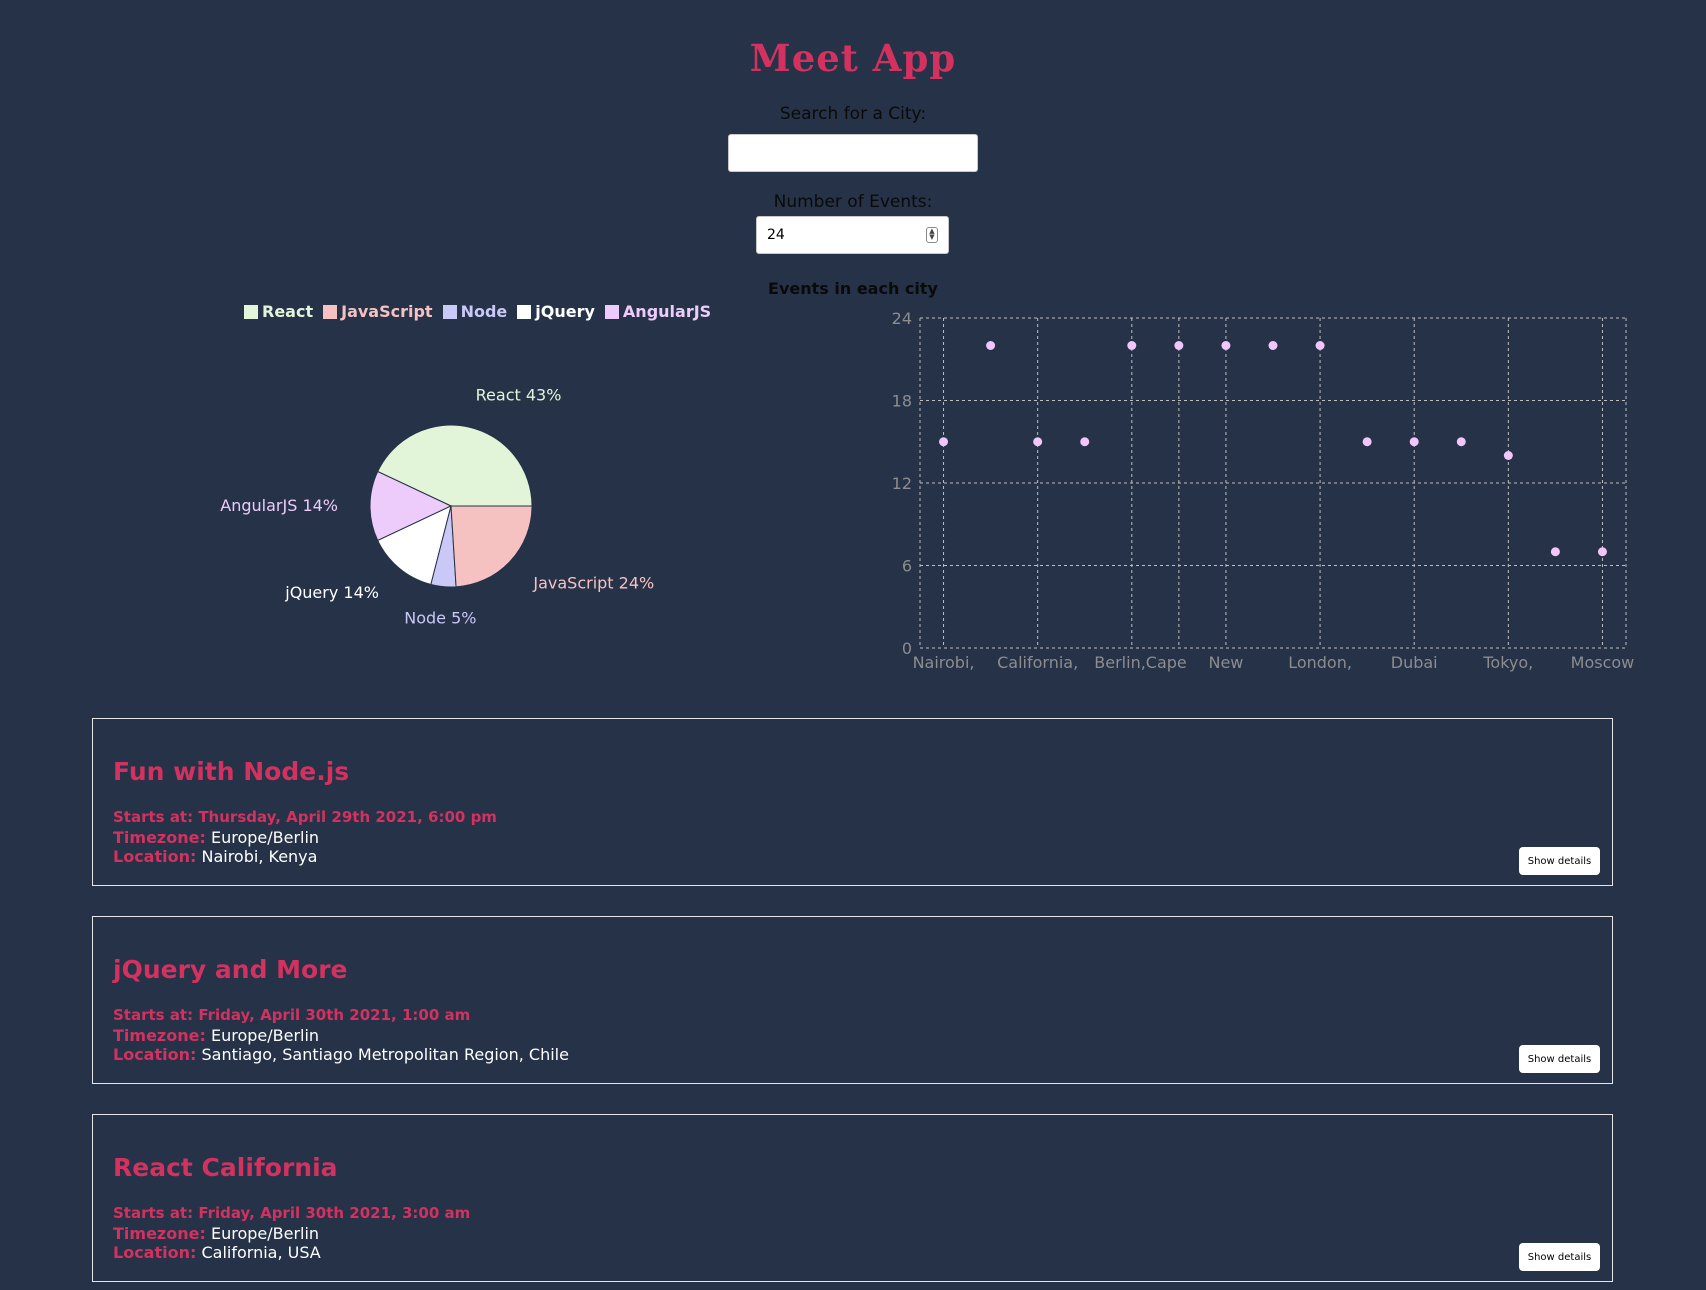 The height and width of the screenshot is (1290, 1706). Describe the element at coordinates (667, 311) in the screenshot. I see `legend-label: AngularJS` at that location.